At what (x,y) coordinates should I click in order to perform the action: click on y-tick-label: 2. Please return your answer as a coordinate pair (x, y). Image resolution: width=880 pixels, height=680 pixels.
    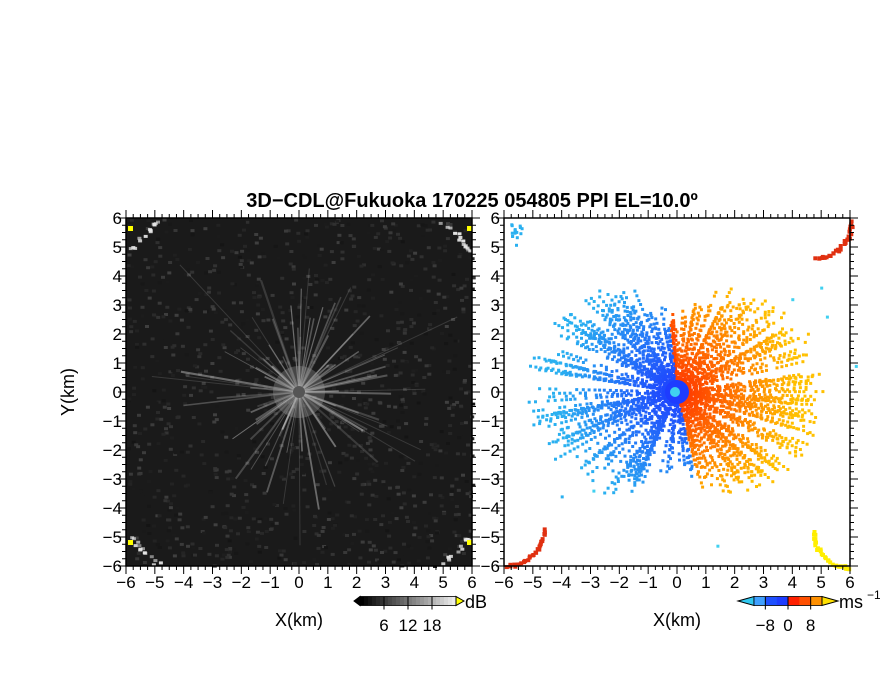
    Looking at the image, I should click on (117, 334).